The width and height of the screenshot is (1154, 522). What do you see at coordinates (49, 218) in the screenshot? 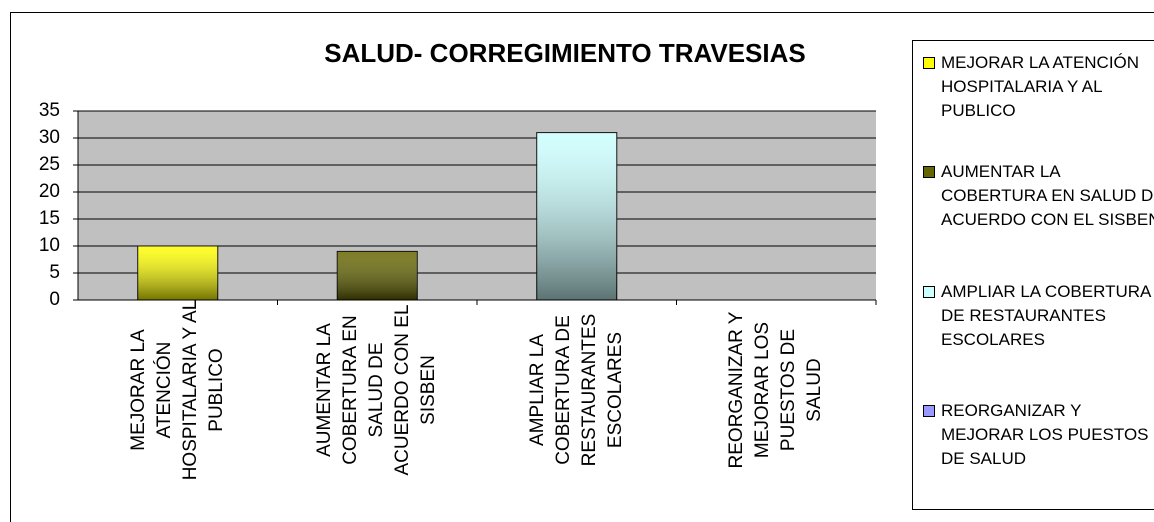
I see `y-tick-label: 15` at bounding box center [49, 218].